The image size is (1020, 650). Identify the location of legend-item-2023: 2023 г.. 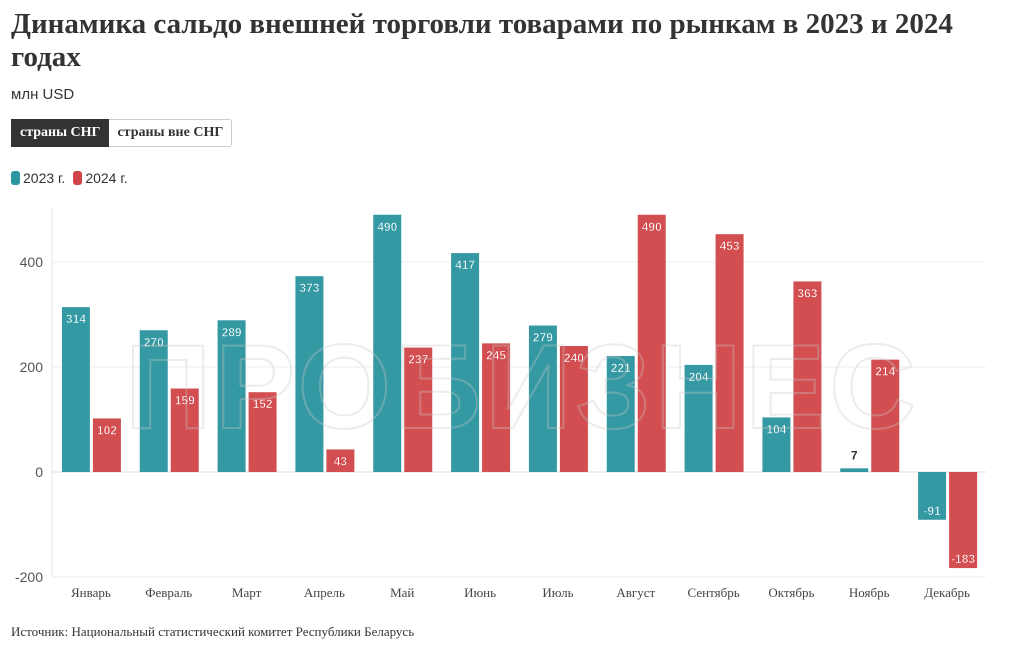
(38, 178).